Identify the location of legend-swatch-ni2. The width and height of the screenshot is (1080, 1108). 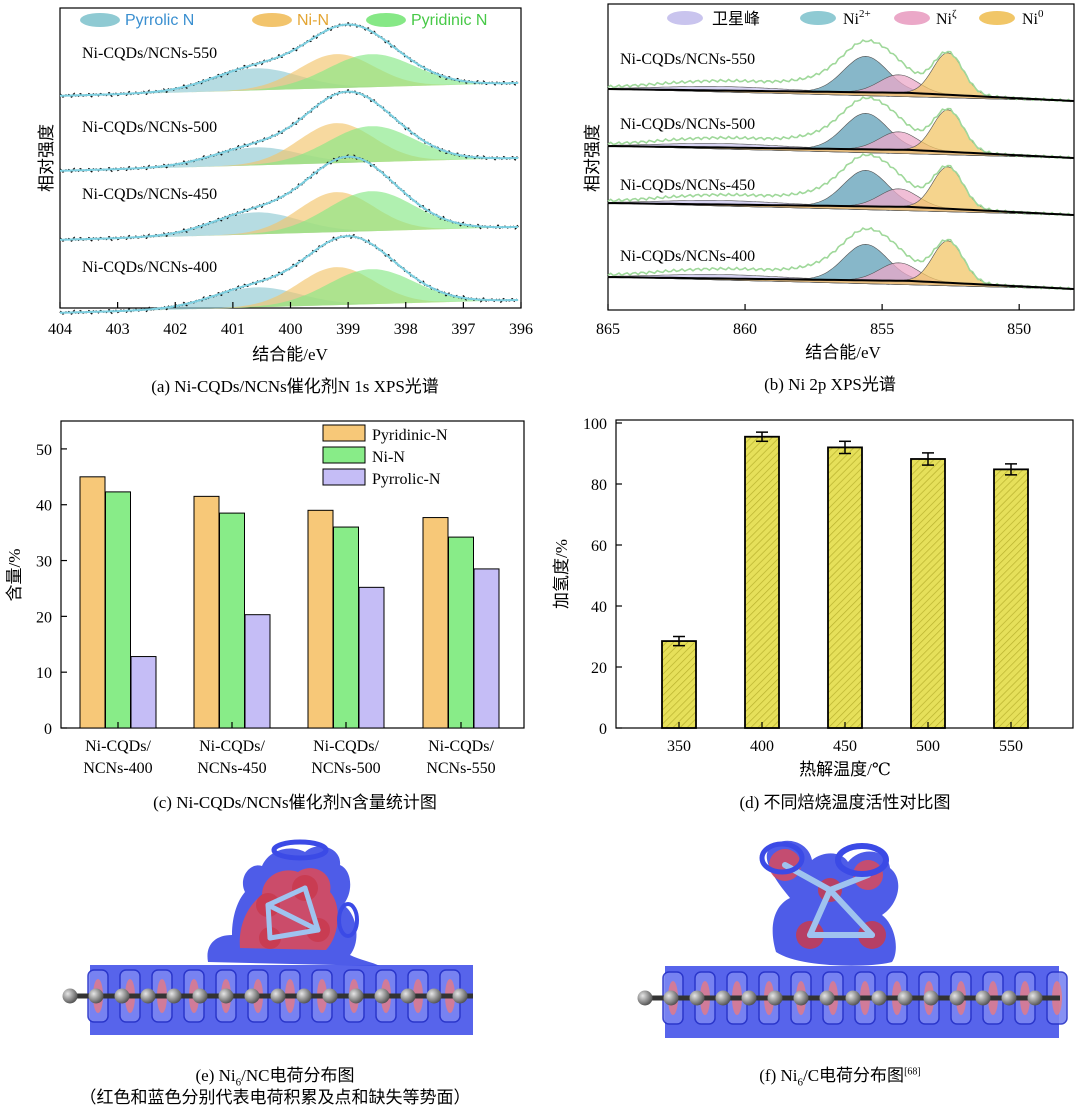
(818, 18).